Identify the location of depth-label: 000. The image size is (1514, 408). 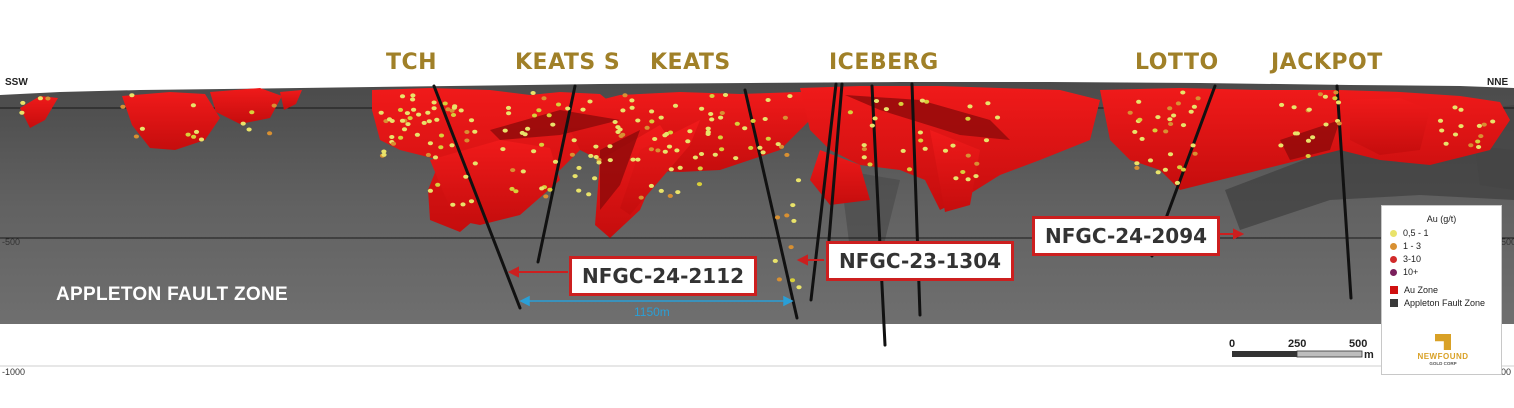
(1504, 372).